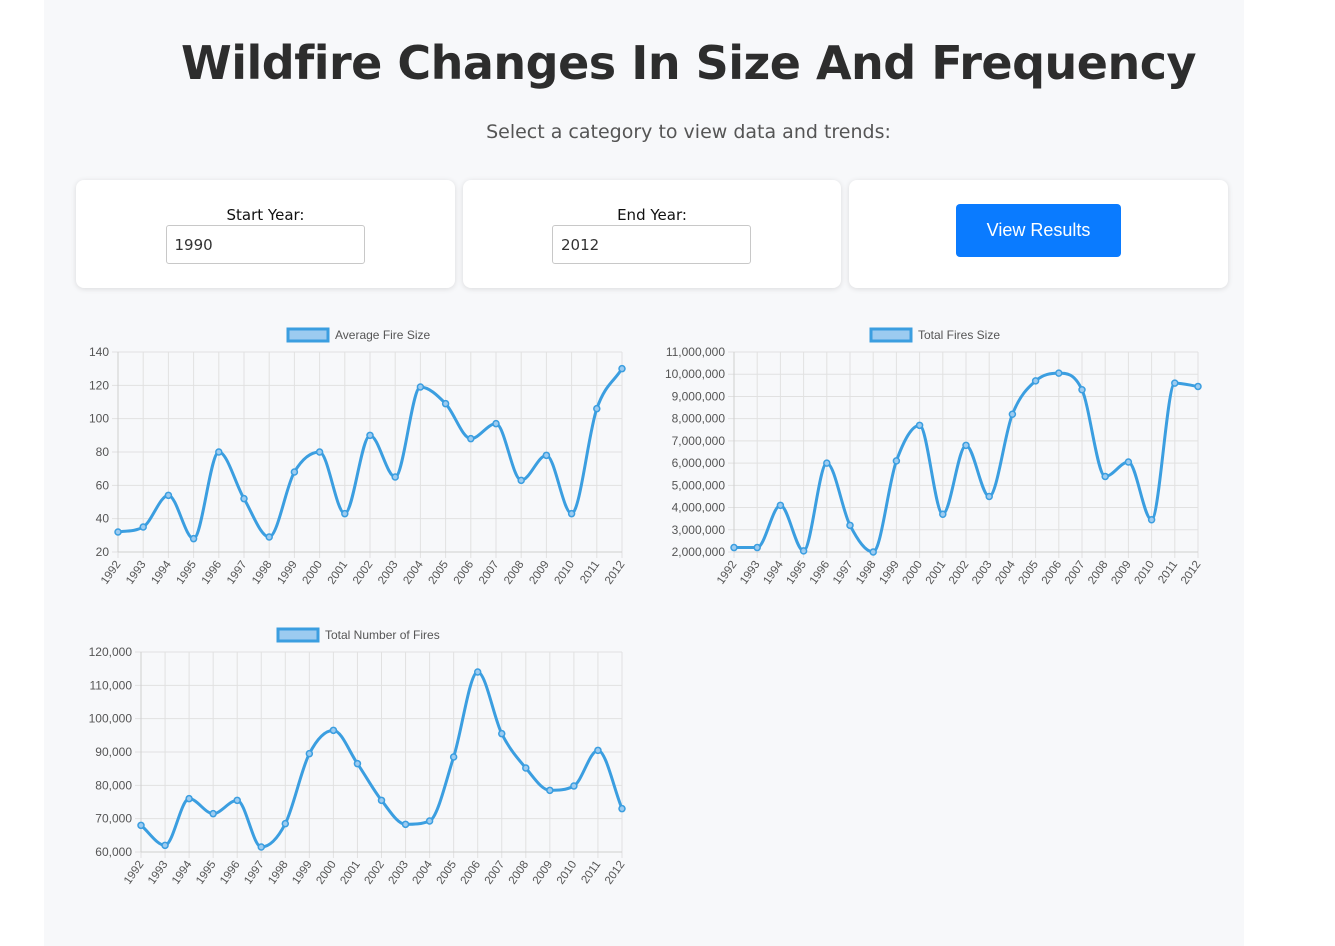 The height and width of the screenshot is (946, 1335). I want to click on y-tick-label: 2,000,000, so click(699, 552).